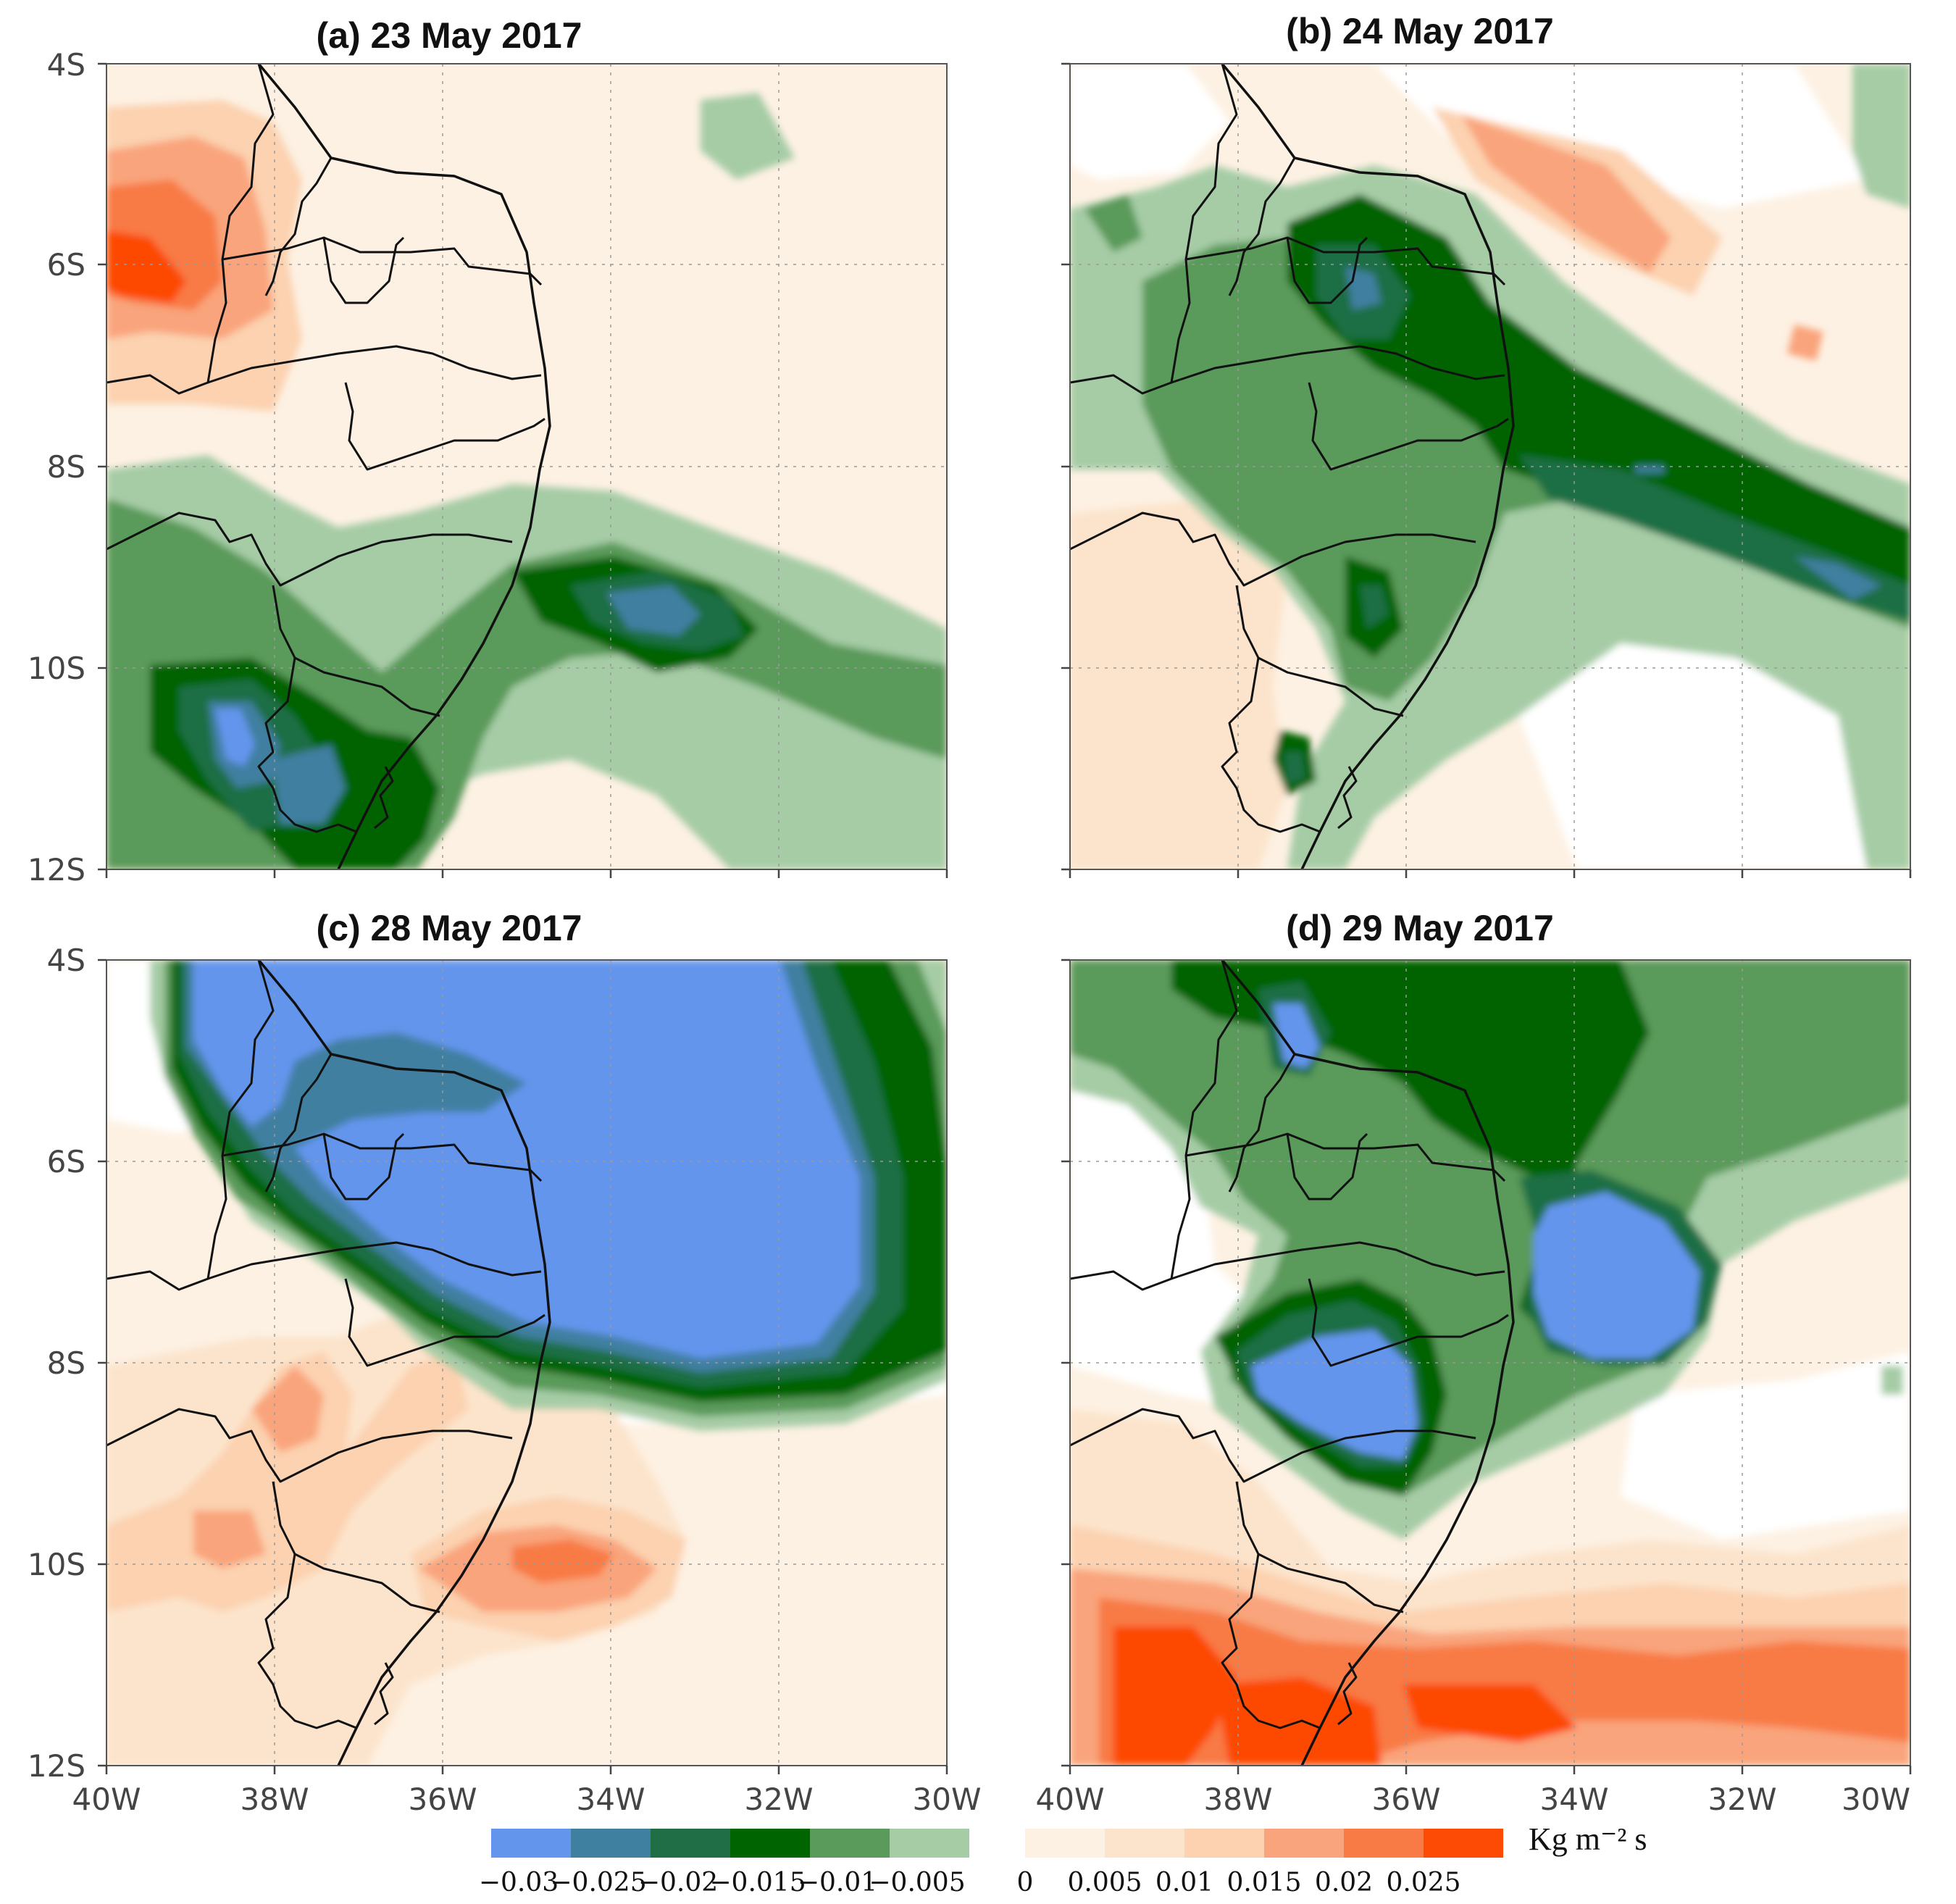 The height and width of the screenshot is (1904, 1956). I want to click on lat-label-a-12s: 12S, so click(56, 870).